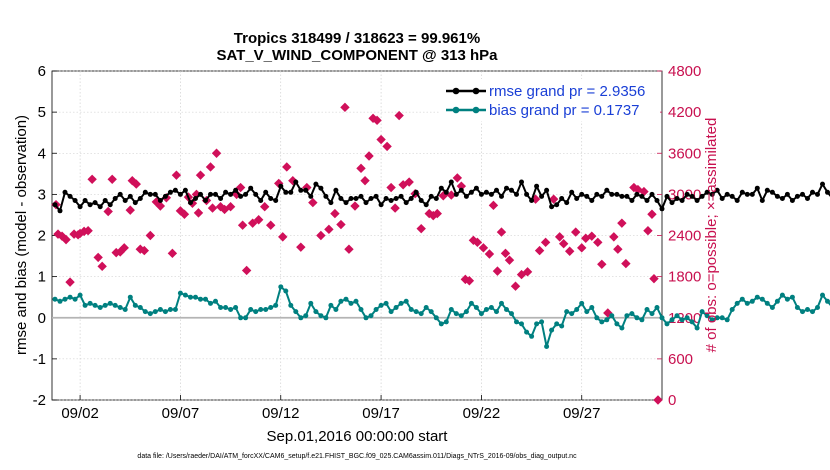 This screenshot has height=470, width=830. Describe the element at coordinates (582, 413) in the screenshot. I see `x-tick-label: 09/27` at that location.